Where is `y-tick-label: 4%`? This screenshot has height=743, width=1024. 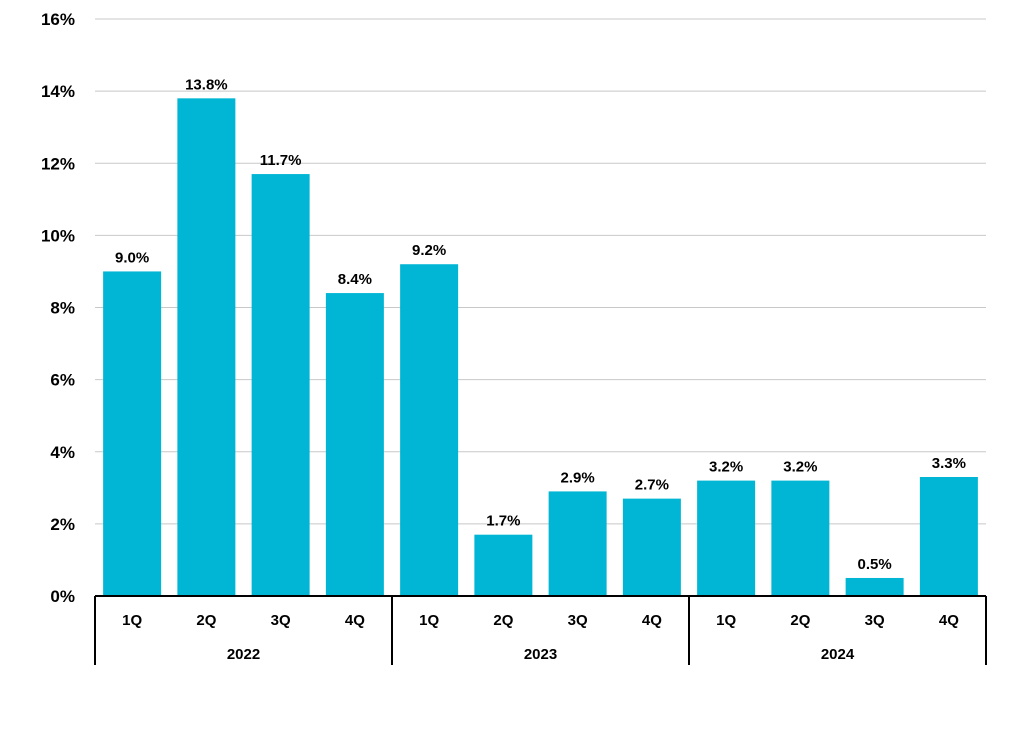 y-tick-label: 4% is located at coordinates (62, 452).